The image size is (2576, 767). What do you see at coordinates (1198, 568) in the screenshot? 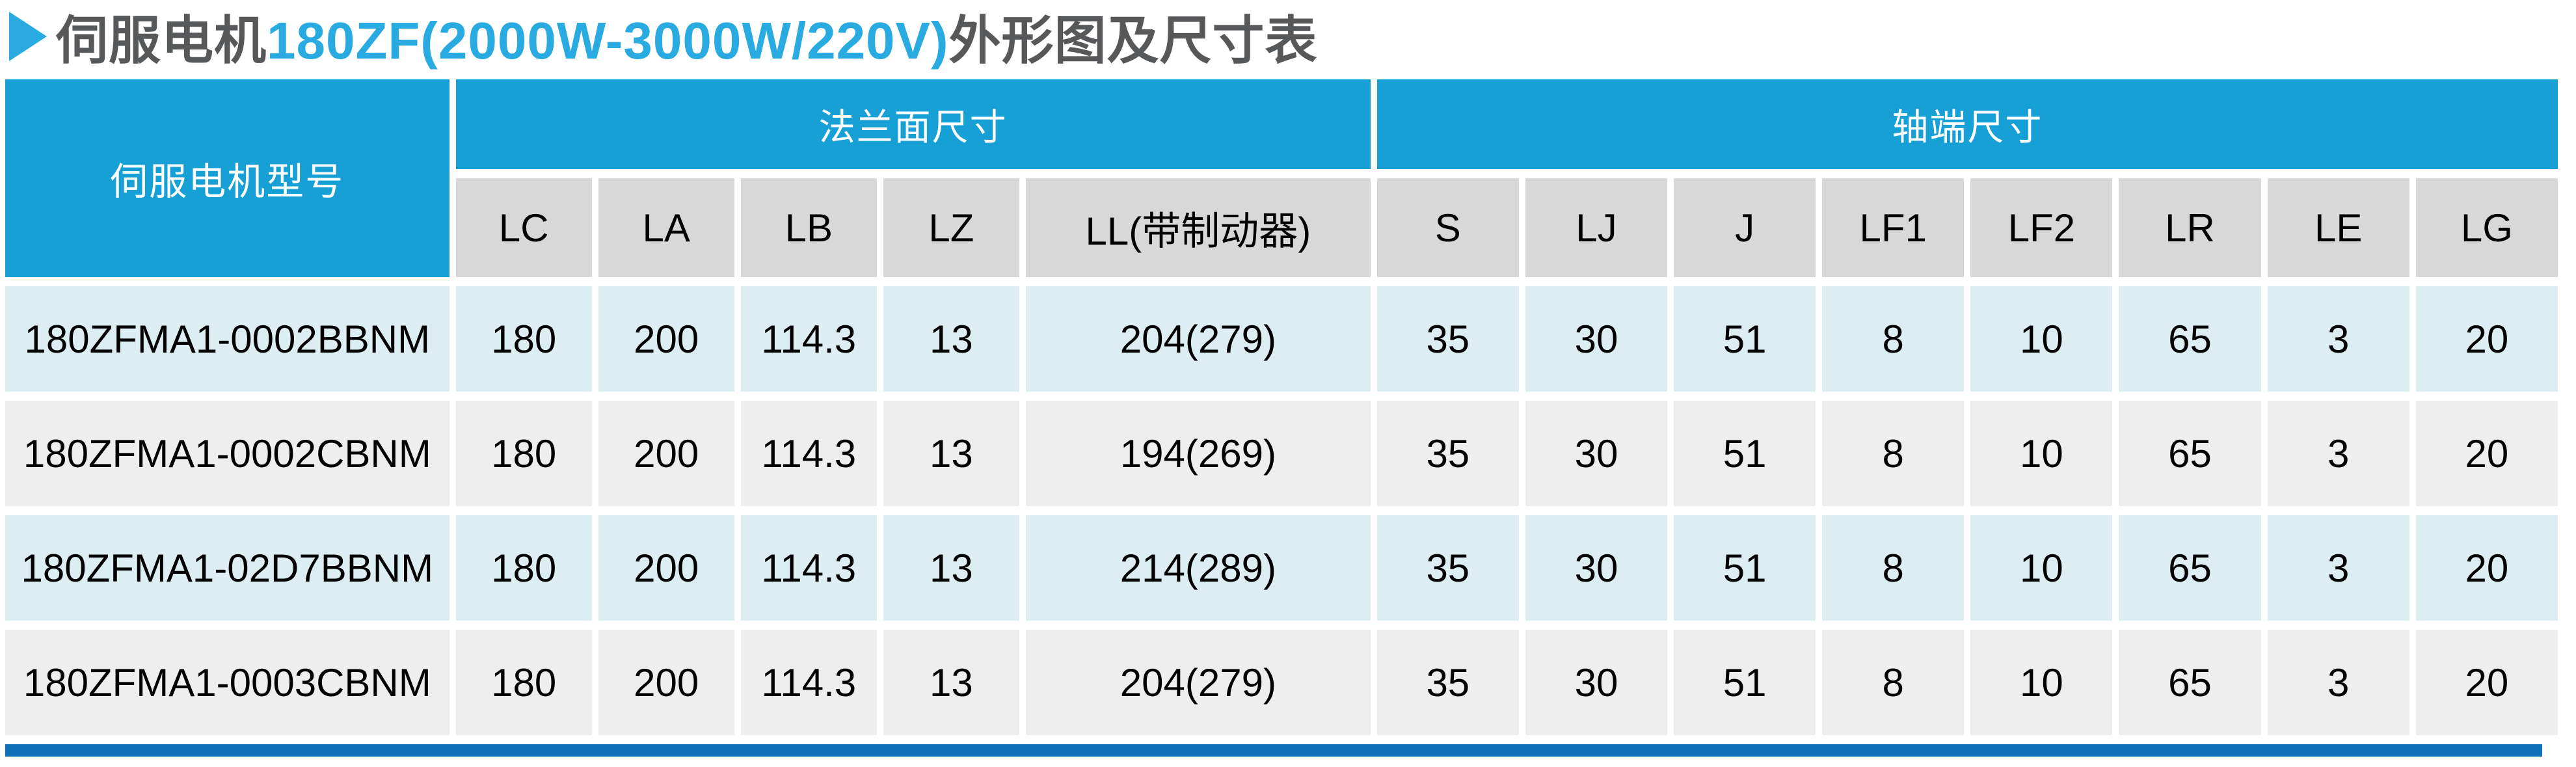
I see `value-cell: 214(289)` at bounding box center [1198, 568].